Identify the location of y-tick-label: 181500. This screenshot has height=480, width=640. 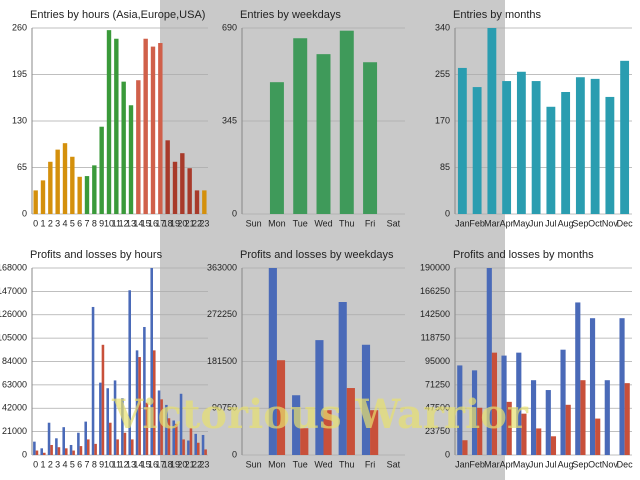
(222, 361).